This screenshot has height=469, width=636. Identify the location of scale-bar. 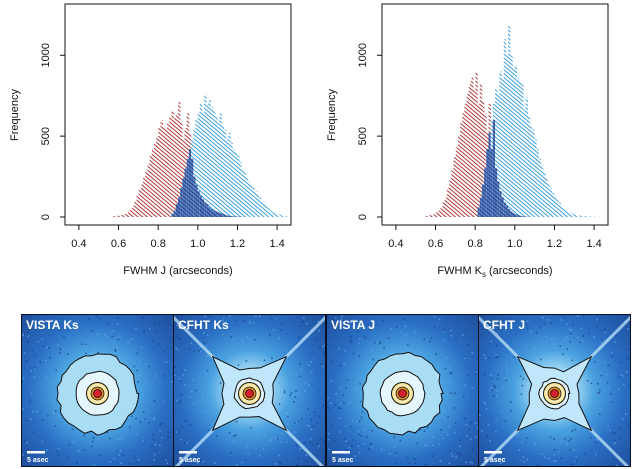
(493, 452).